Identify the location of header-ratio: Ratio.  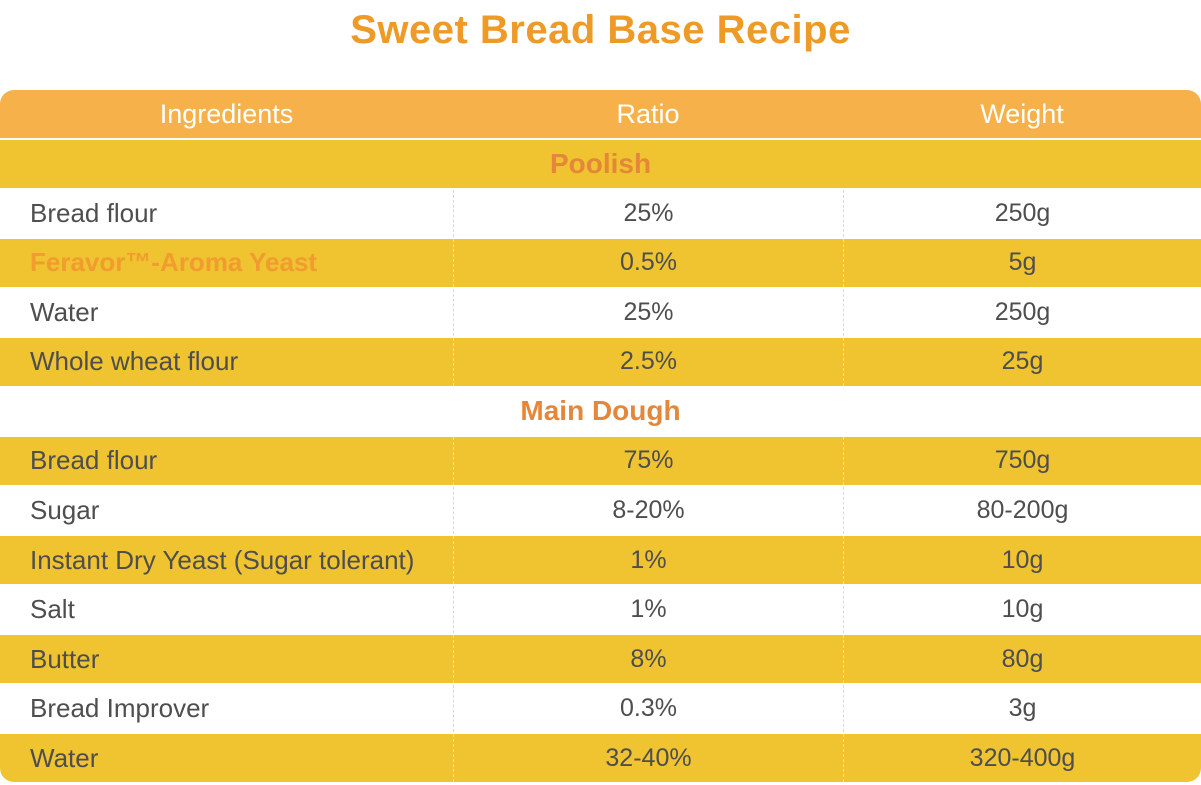
(648, 113).